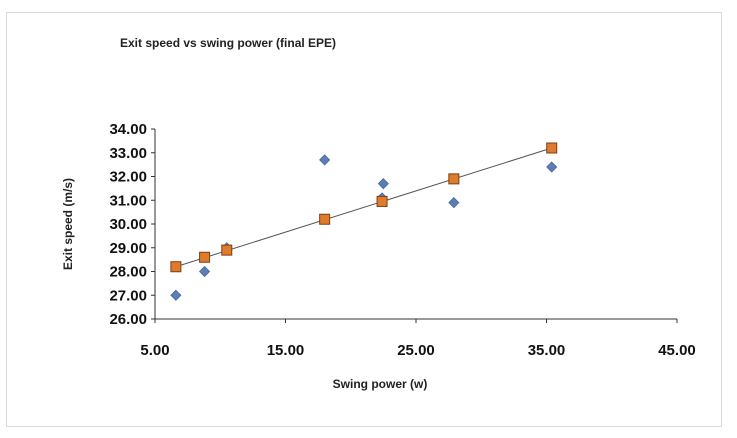 This screenshot has height=438, width=737. What do you see at coordinates (416, 350) in the screenshot?
I see `x-tick-label: 25.00` at bounding box center [416, 350].